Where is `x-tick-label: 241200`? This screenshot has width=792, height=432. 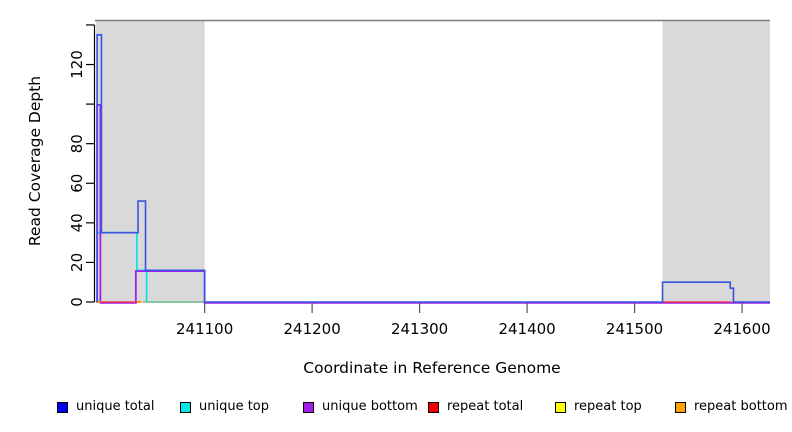 x-tick-label: 241200 is located at coordinates (311, 329).